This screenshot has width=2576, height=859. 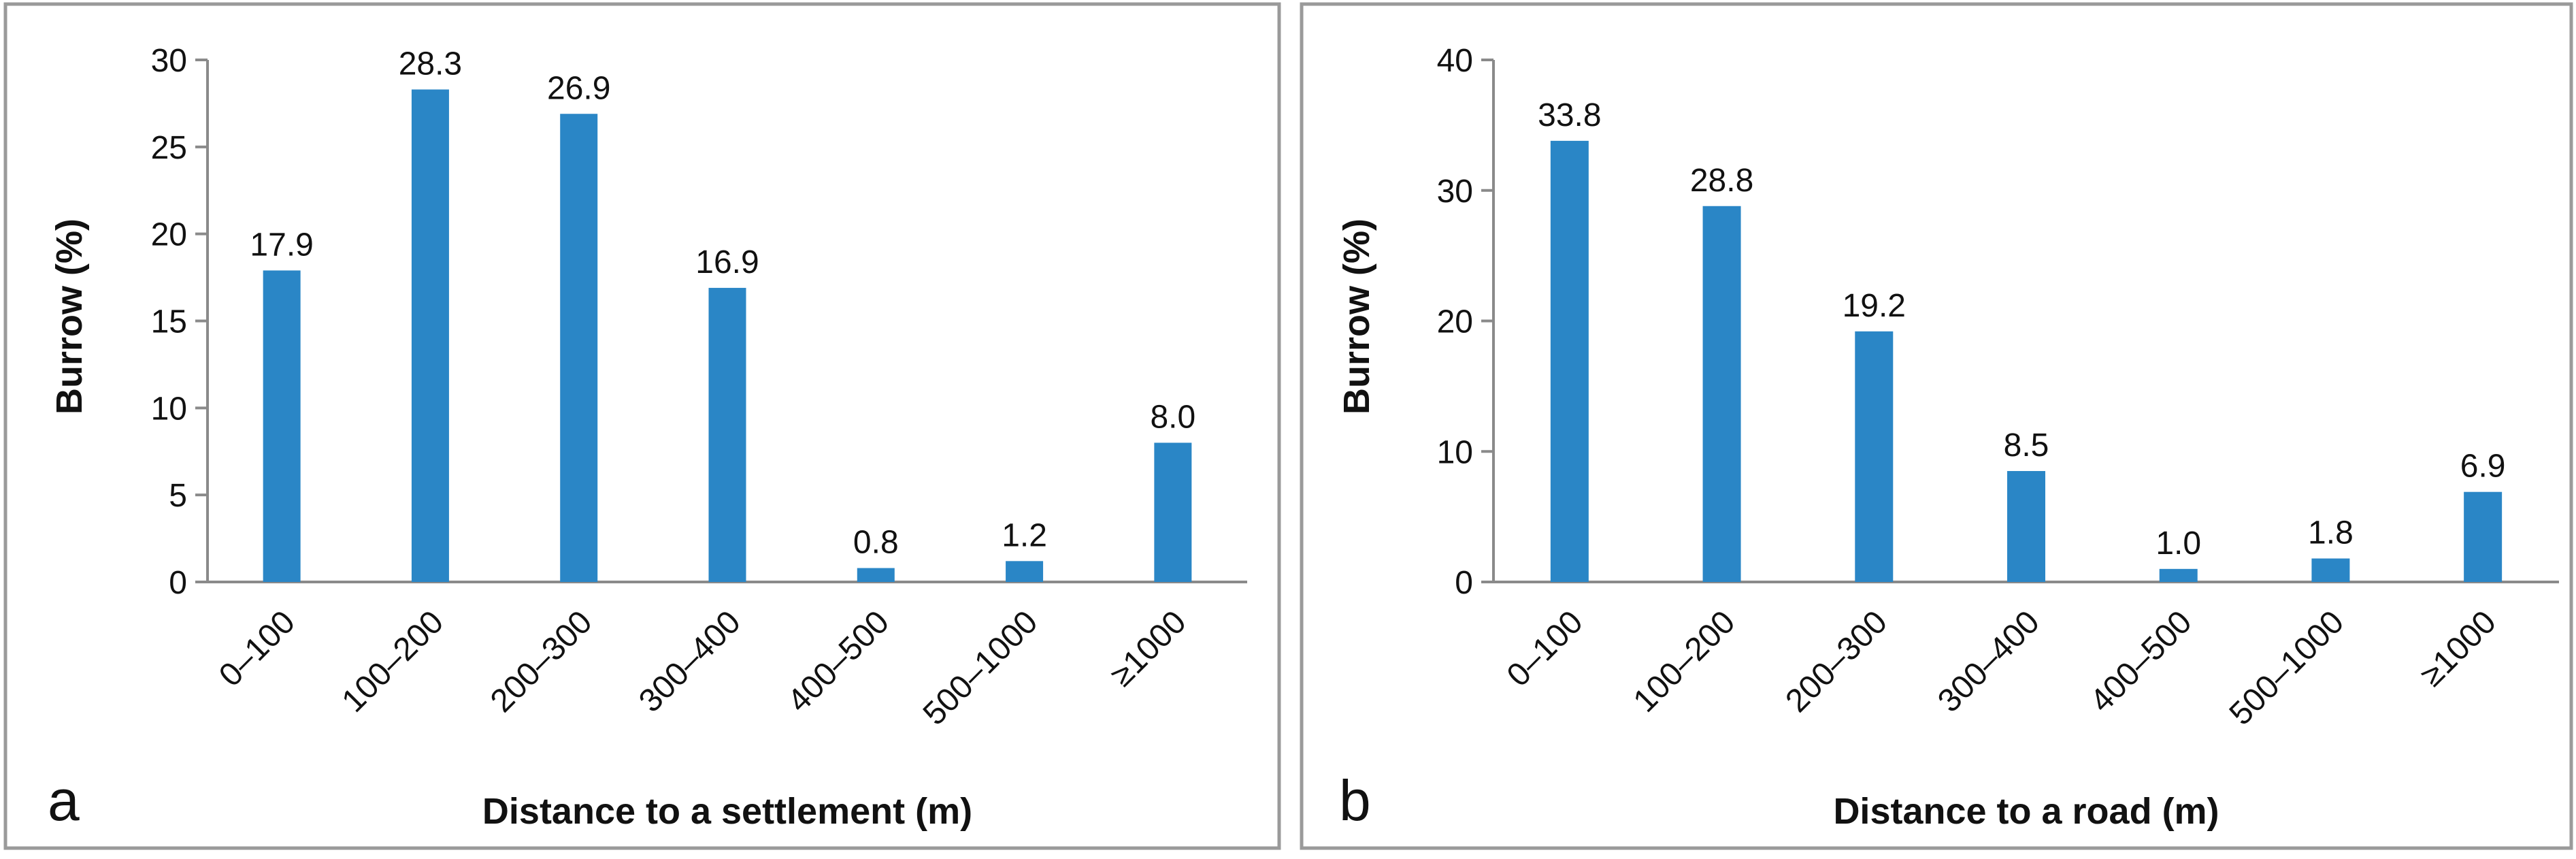 What do you see at coordinates (1173, 417) in the screenshot?
I see `panel-a-bar-value-label: 8.0` at bounding box center [1173, 417].